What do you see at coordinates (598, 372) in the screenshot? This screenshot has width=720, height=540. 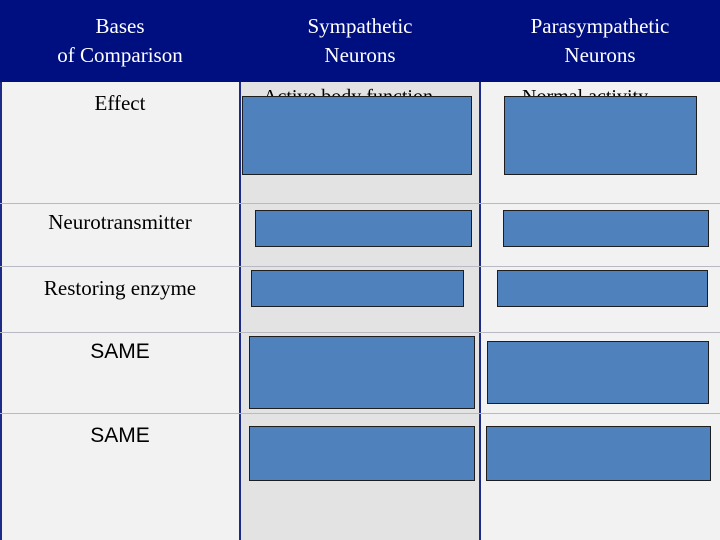 I see `answer-cover-same1-parasympathetic` at bounding box center [598, 372].